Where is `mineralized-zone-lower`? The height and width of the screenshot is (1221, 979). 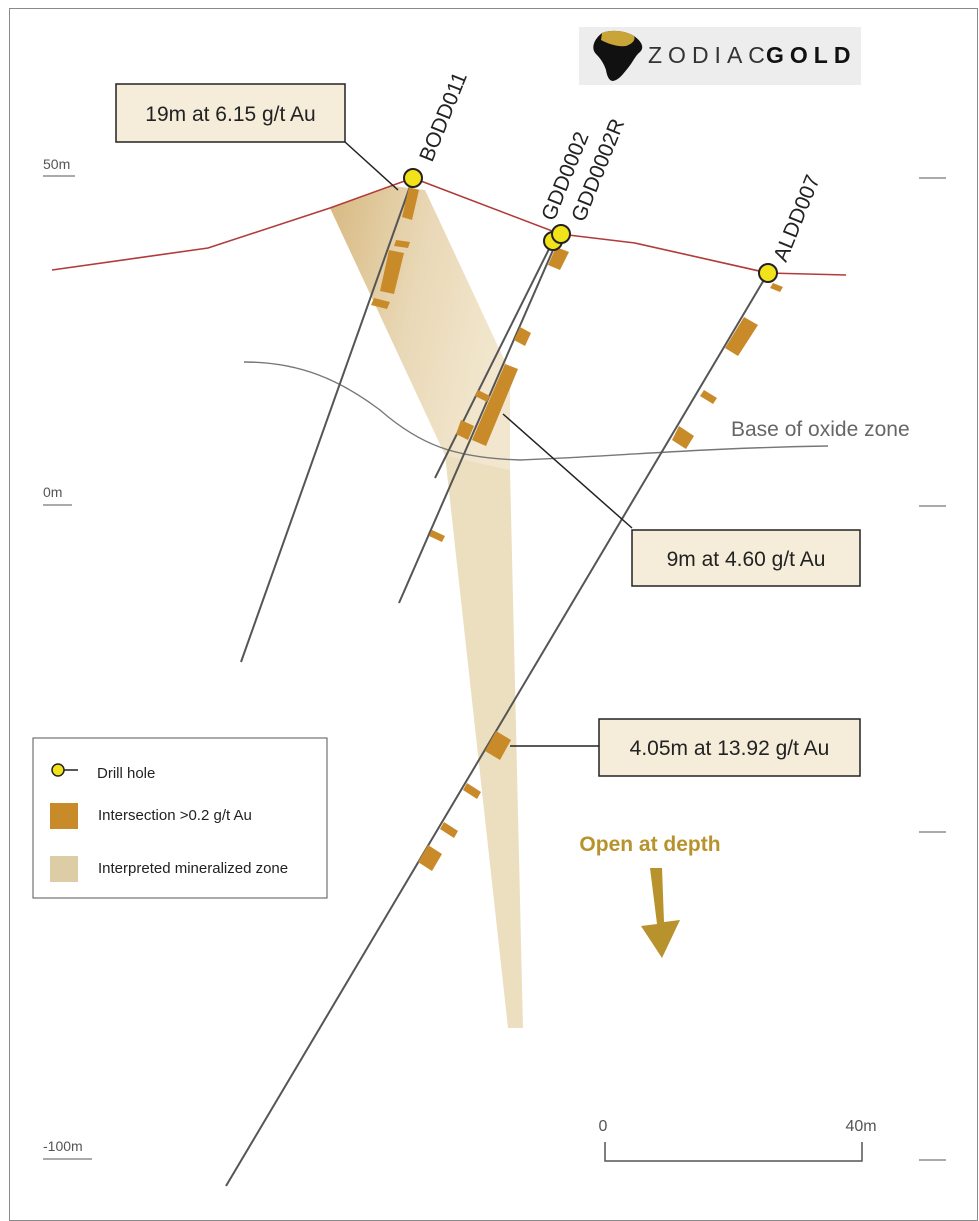
mineralized-zone-lower is located at coordinates (484, 741).